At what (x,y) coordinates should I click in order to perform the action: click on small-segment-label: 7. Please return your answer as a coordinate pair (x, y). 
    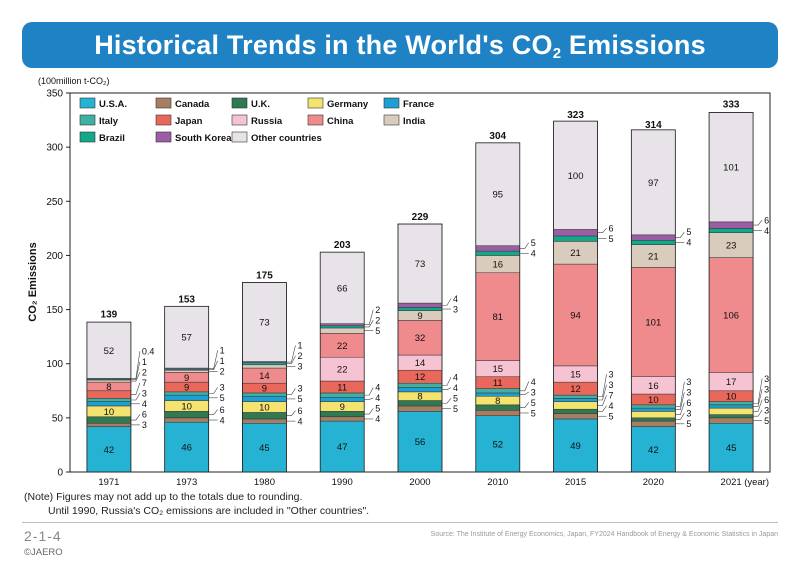
    Looking at the image, I should click on (611, 396).